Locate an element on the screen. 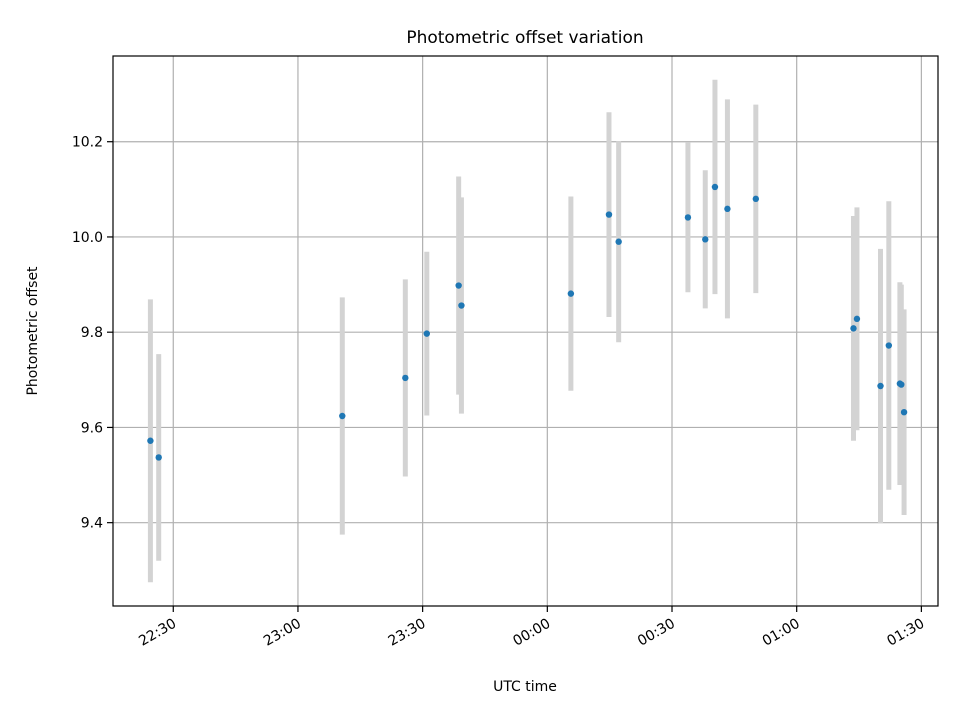 The width and height of the screenshot is (960, 720). x-axis-label: UTC time is located at coordinates (525, 687).